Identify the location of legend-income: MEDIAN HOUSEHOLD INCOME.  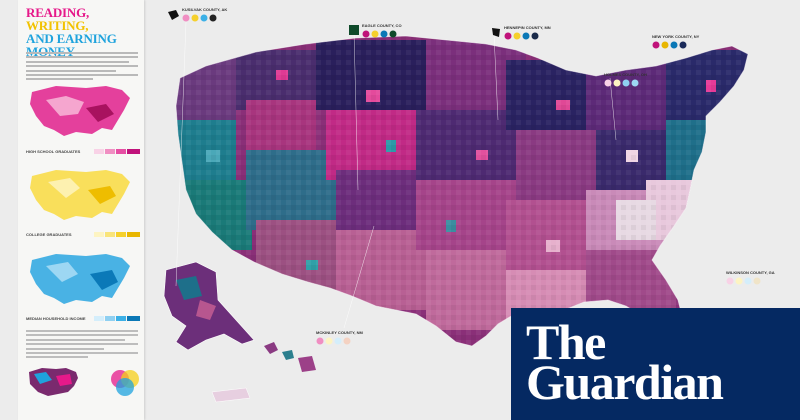
(83, 319).